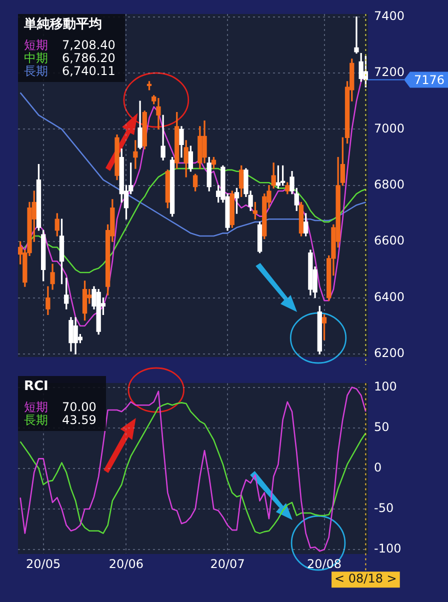  I want to click on chart-title: 単純移動平均, so click(63, 24).